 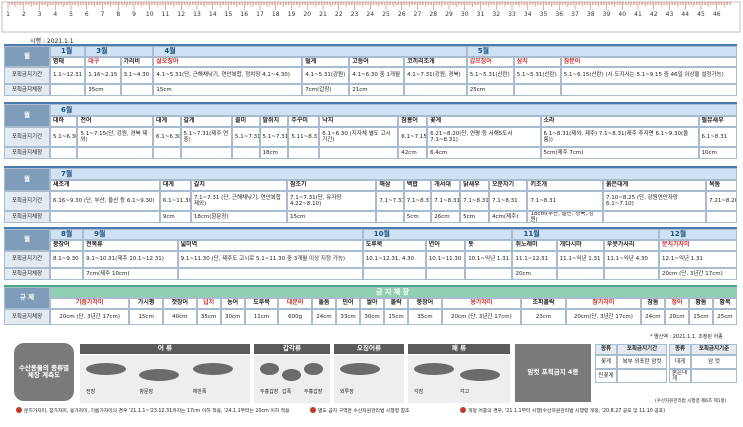 What do you see at coordinates (393, 174) in the screenshot?
I see `month-header: 7월` at bounding box center [393, 174].